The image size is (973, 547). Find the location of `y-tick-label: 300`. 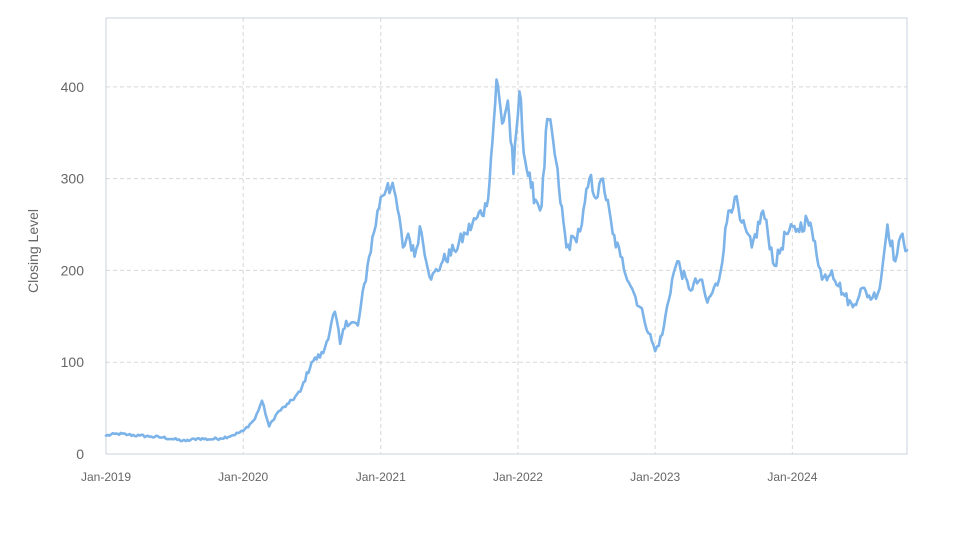

y-tick-label: 300 is located at coordinates (73, 179).